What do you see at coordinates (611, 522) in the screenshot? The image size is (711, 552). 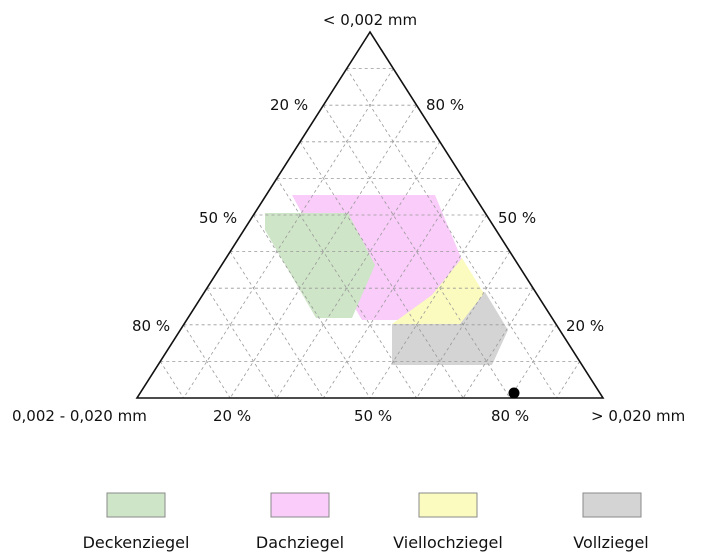 I see `legend-item-vollziegel: Vollziegel` at bounding box center [611, 522].